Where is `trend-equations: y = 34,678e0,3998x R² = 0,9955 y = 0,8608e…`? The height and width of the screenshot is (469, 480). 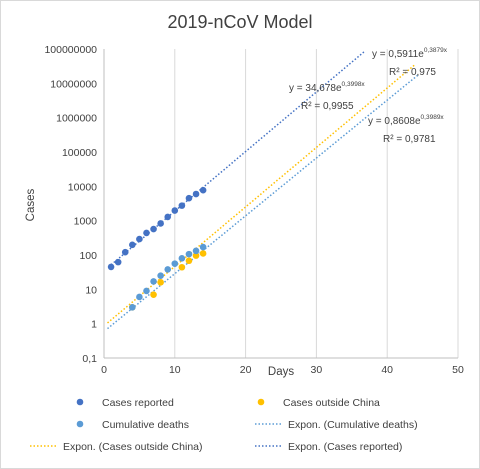 trend-equations: y = 34,678e0,3998x R² = 0,9955 y = 0,8608e… is located at coordinates (368, 96).